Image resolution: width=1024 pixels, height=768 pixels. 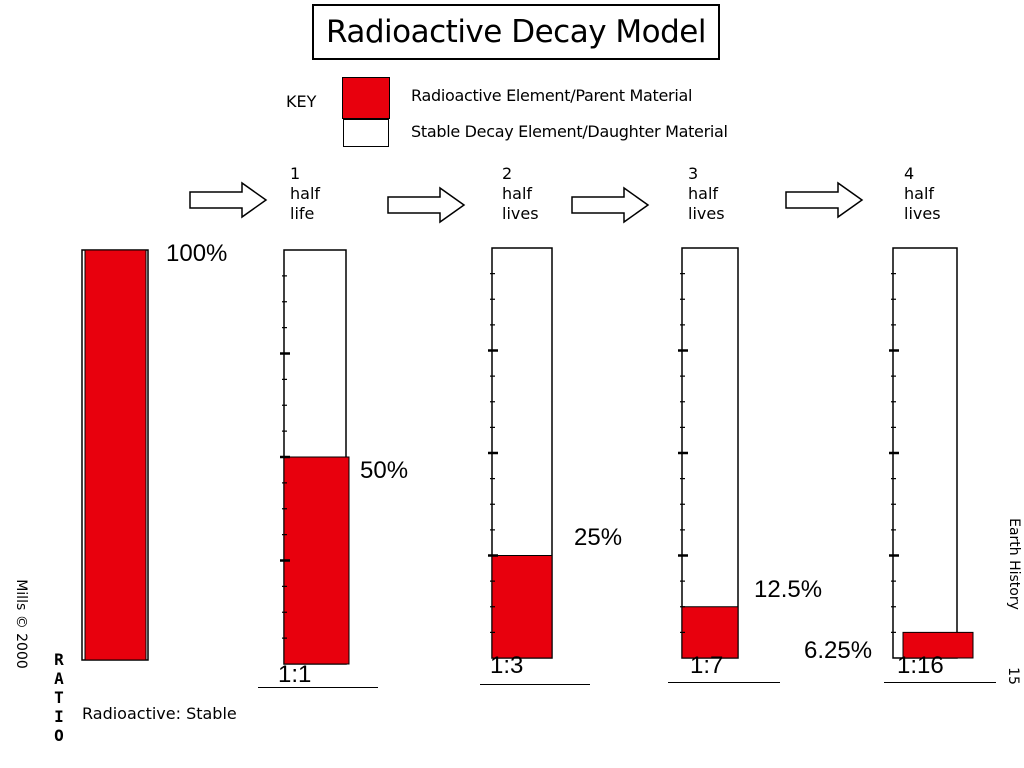 What do you see at coordinates (922, 193) in the screenshot?
I see `step-label-4: 4 half lives` at bounding box center [922, 193].